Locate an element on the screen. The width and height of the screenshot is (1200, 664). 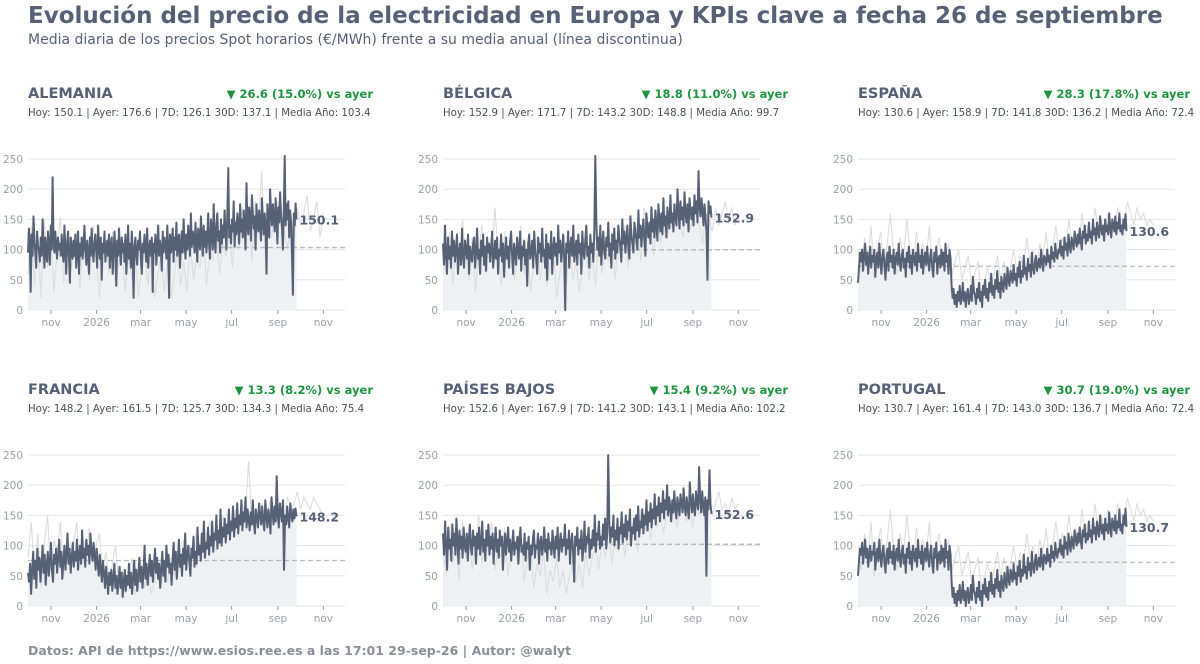
country-name: ALEMANIA is located at coordinates (70, 94).